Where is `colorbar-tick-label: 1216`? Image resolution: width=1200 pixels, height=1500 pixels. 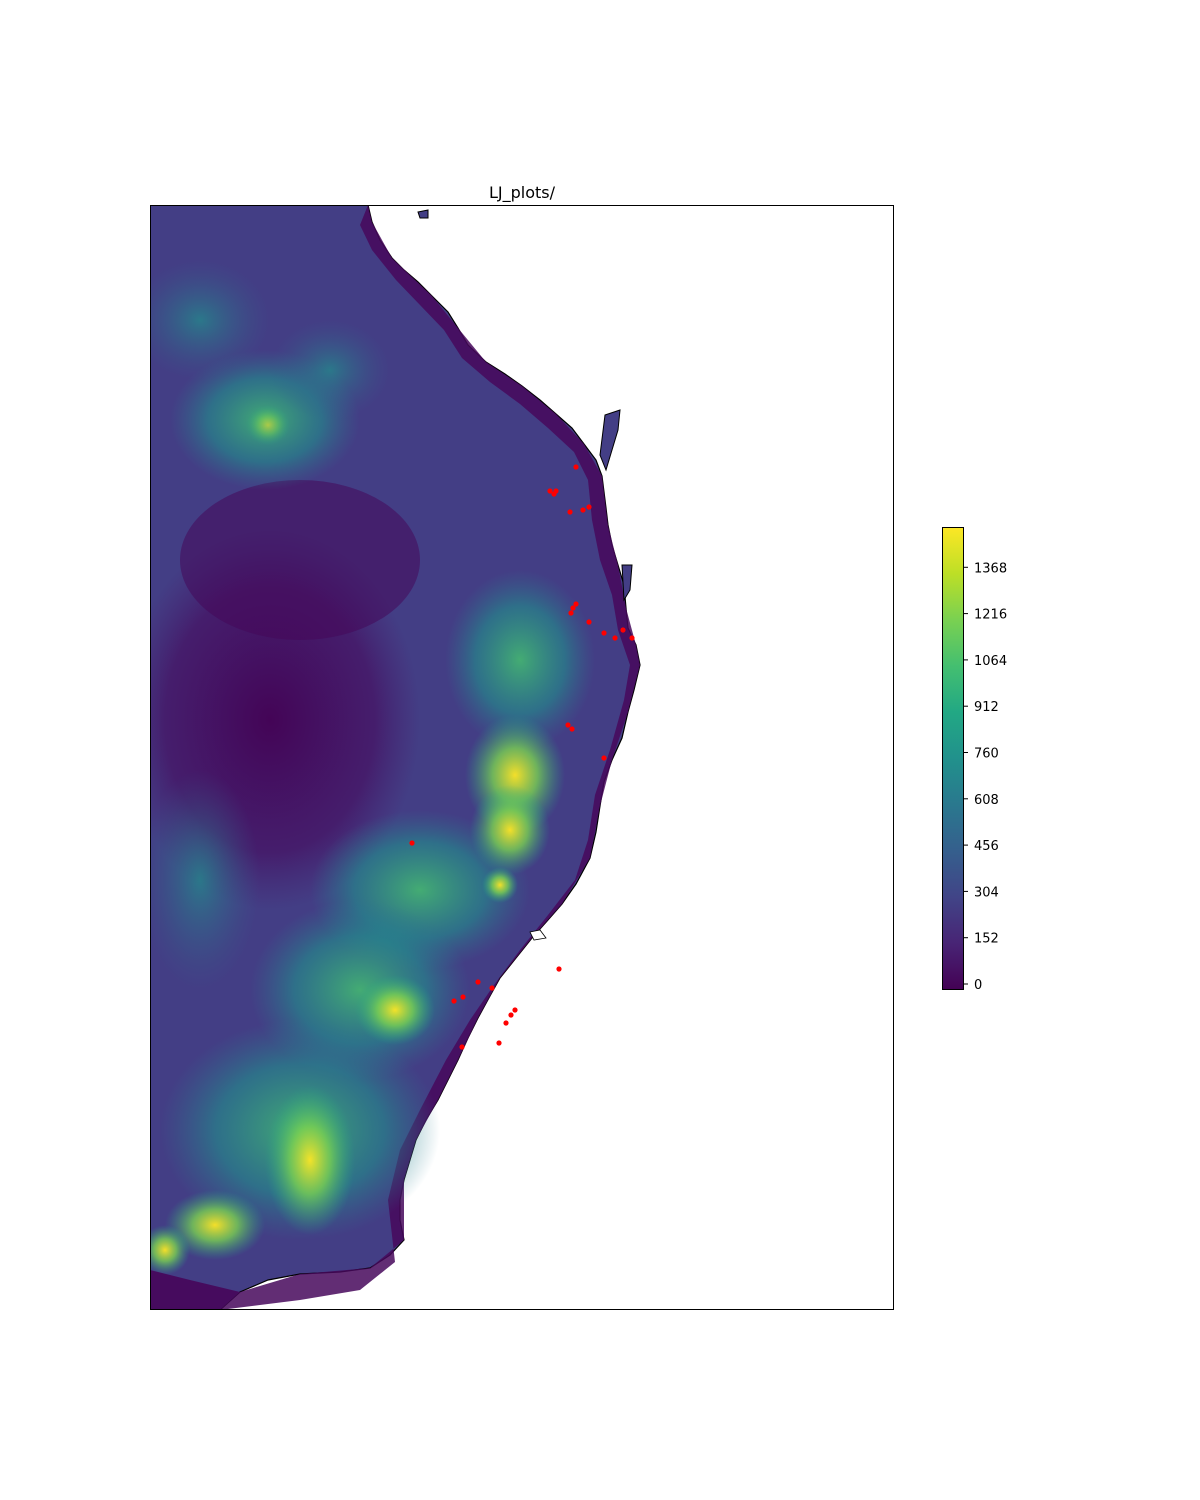 colorbar-tick-label: 1216 is located at coordinates (990, 615).